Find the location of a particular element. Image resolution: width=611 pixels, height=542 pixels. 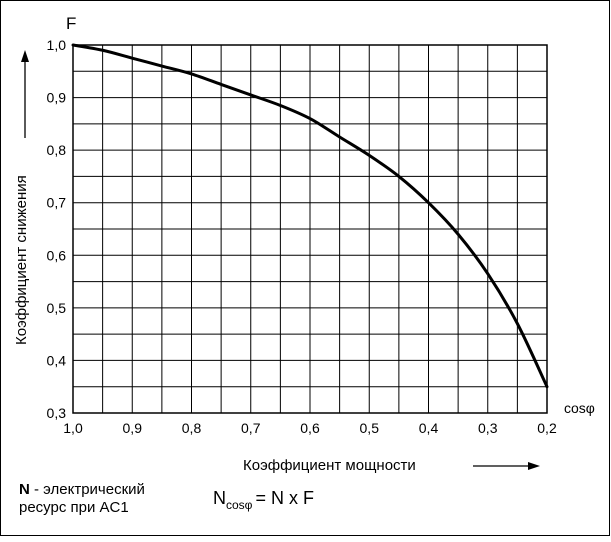

x-axis-name: cosφ is located at coordinates (579, 408).